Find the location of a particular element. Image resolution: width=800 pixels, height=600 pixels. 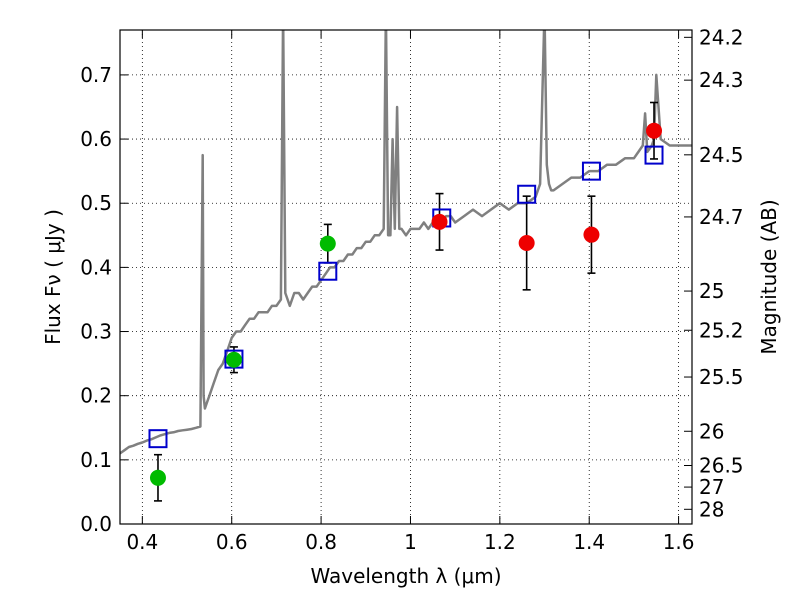

right-axis-label: Magnitude (AB) is located at coordinates (769, 276).